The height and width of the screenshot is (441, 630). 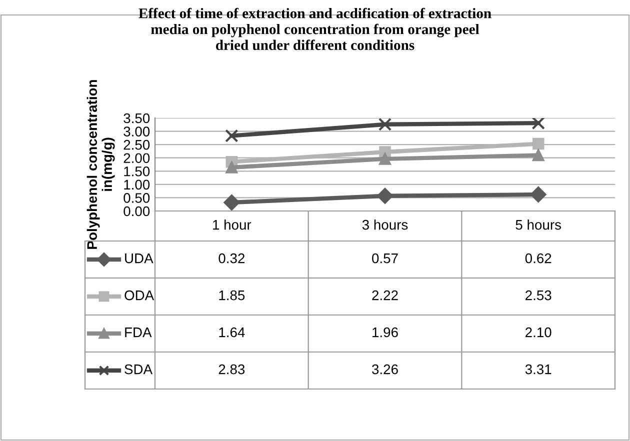 I want to click on y-tick-label: 1.00, so click(x=137, y=185).